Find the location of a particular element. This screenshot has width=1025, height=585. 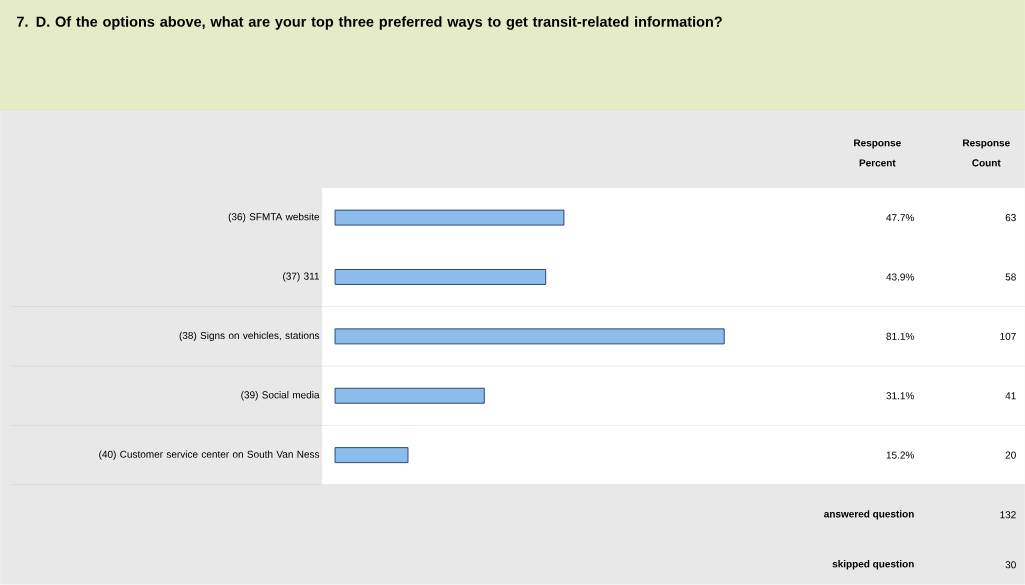

text: Response Count is located at coordinates (986, 153).